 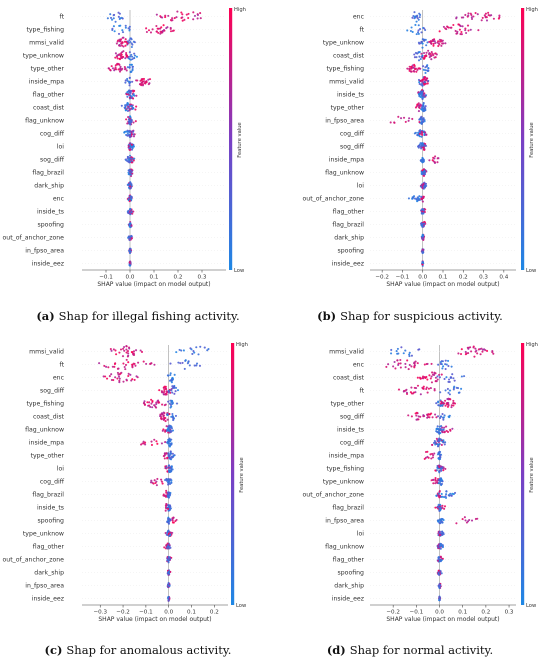 I want to click on colorbar-high-label: High, so click(x=532, y=345).